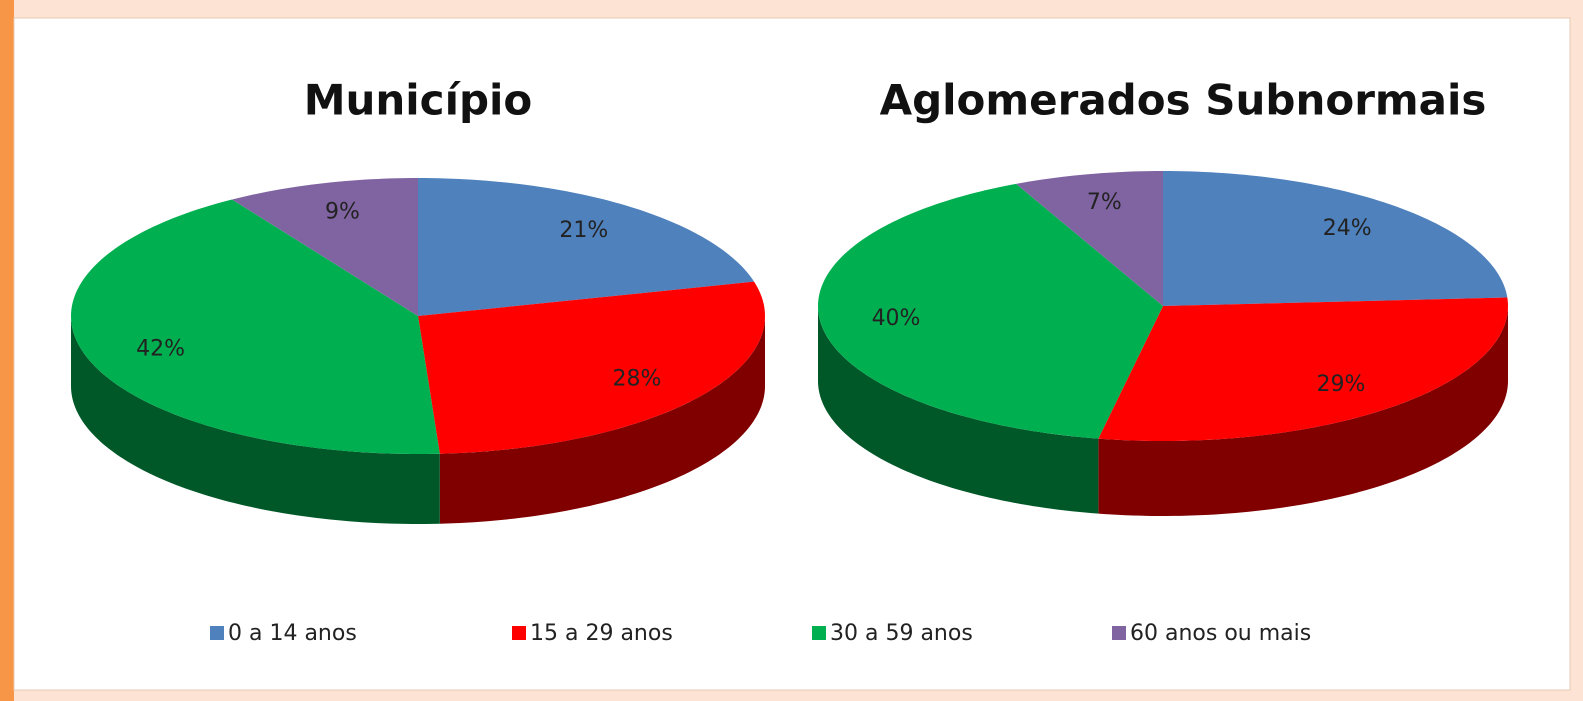  I want to click on data-label: 42%, so click(160, 348).